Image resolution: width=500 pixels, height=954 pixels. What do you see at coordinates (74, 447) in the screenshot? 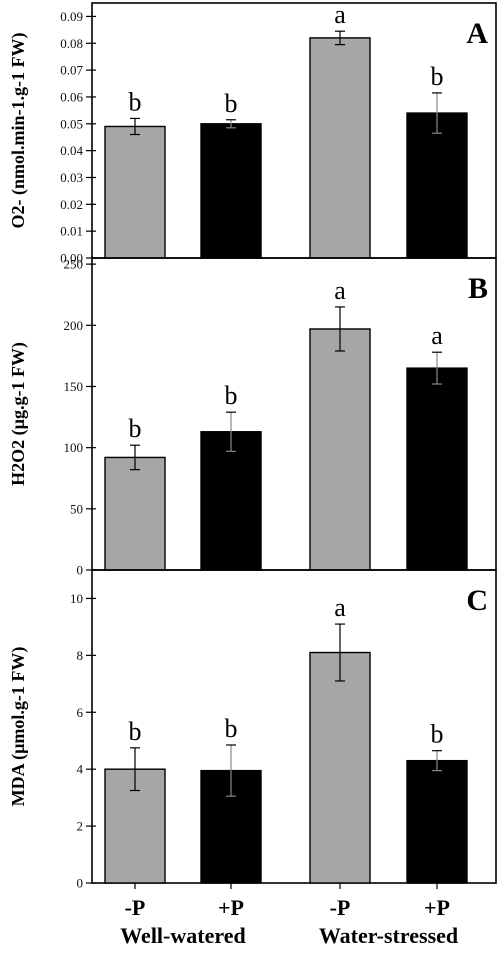
I see `y-tick-label: 100` at bounding box center [74, 447].